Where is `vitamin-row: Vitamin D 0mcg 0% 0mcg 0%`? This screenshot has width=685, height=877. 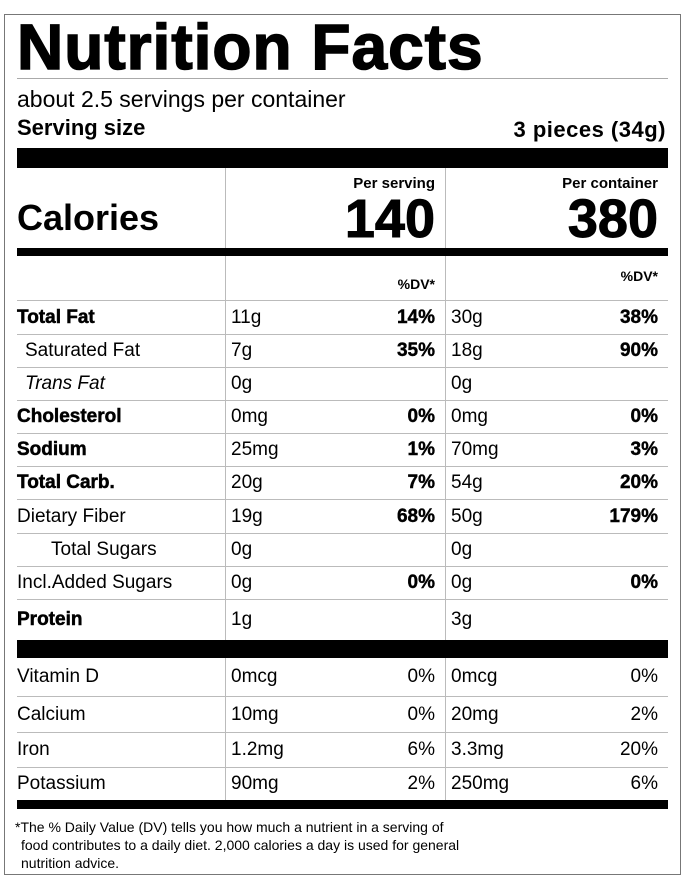 vitamin-row: Vitamin D 0mcg 0% 0mcg 0% is located at coordinates (342, 677).